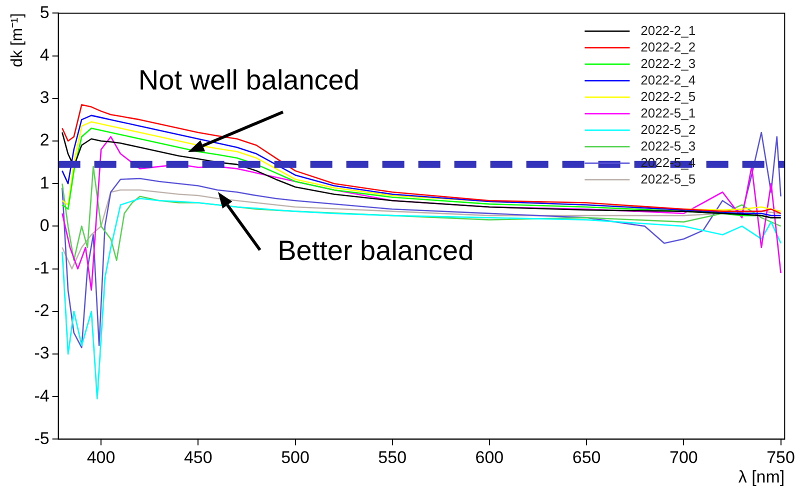 The height and width of the screenshot is (494, 798). I want to click on legend-label: 2022-2_3, so click(668, 63).